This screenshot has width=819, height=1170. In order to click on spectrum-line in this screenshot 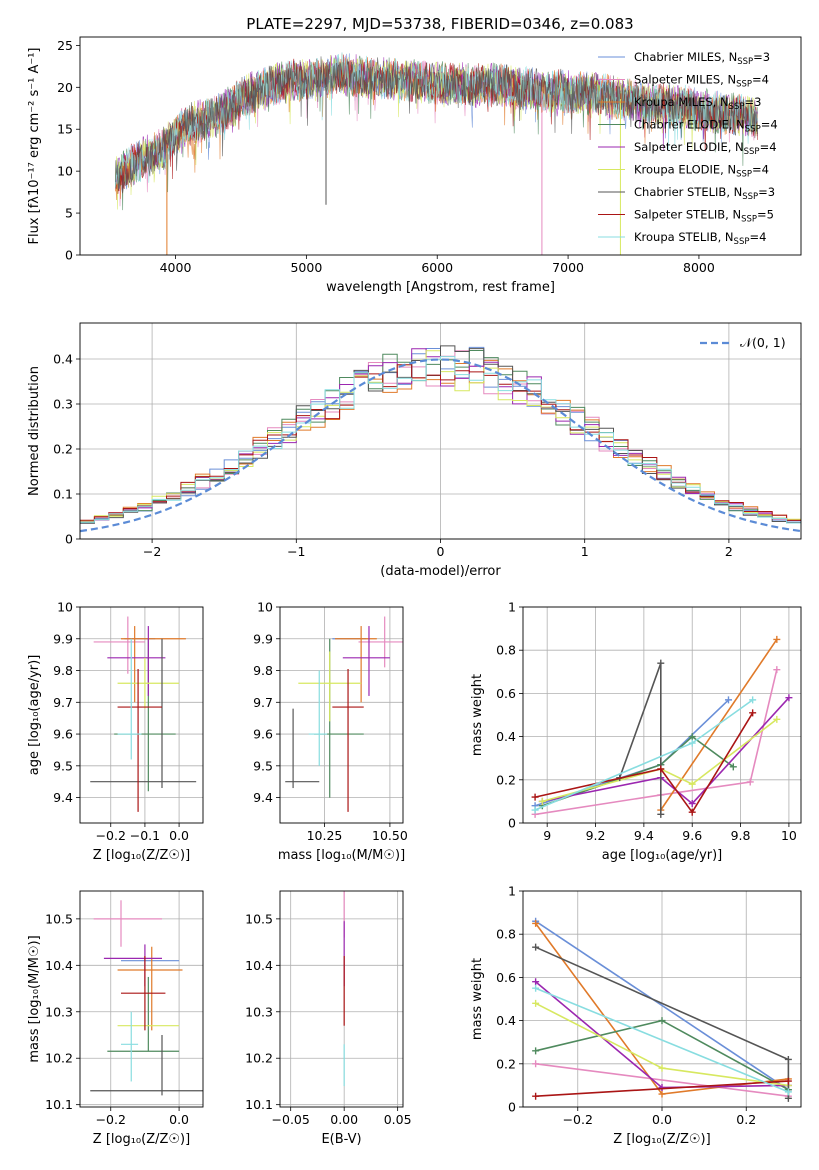, I will do `click(436, 124)`.